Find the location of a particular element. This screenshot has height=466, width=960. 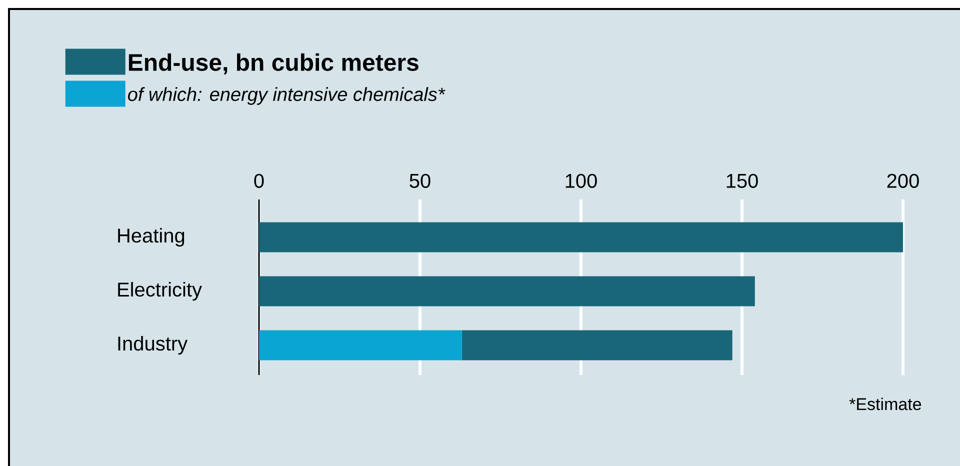

x-tick-label: 50 is located at coordinates (420, 181).